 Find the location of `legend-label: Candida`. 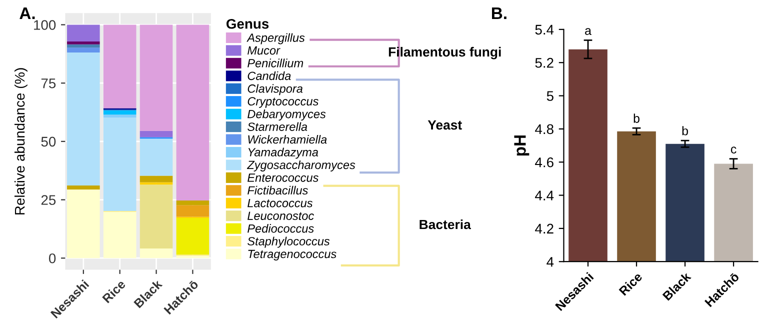

legend-label: Candida is located at coordinates (269, 75).